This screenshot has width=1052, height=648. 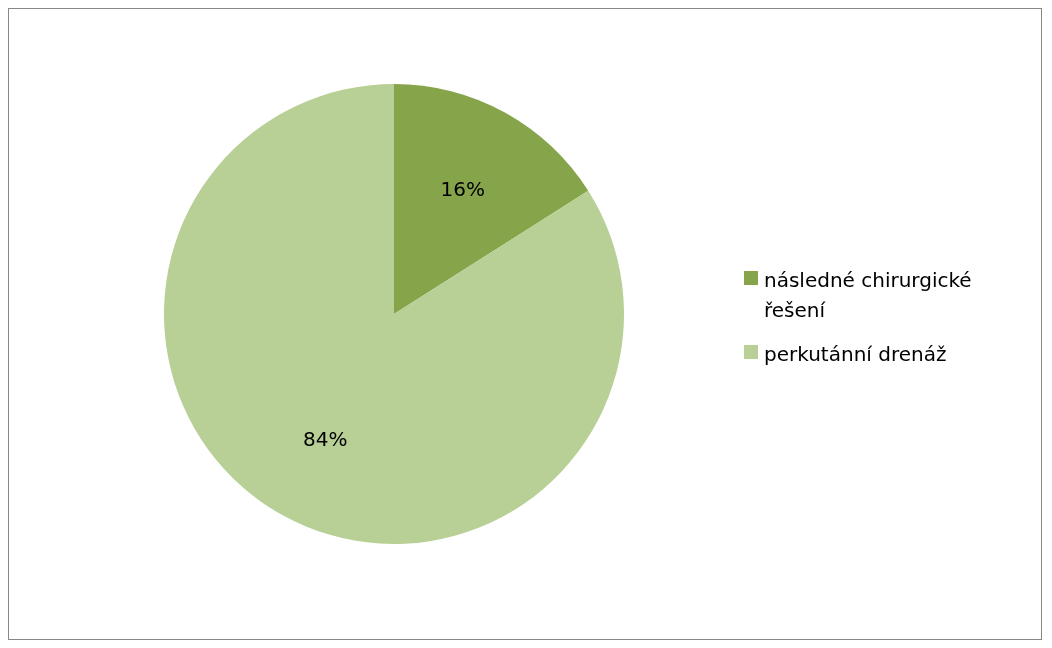 What do you see at coordinates (325, 438) in the screenshot?
I see `data-label: 84%` at bounding box center [325, 438].